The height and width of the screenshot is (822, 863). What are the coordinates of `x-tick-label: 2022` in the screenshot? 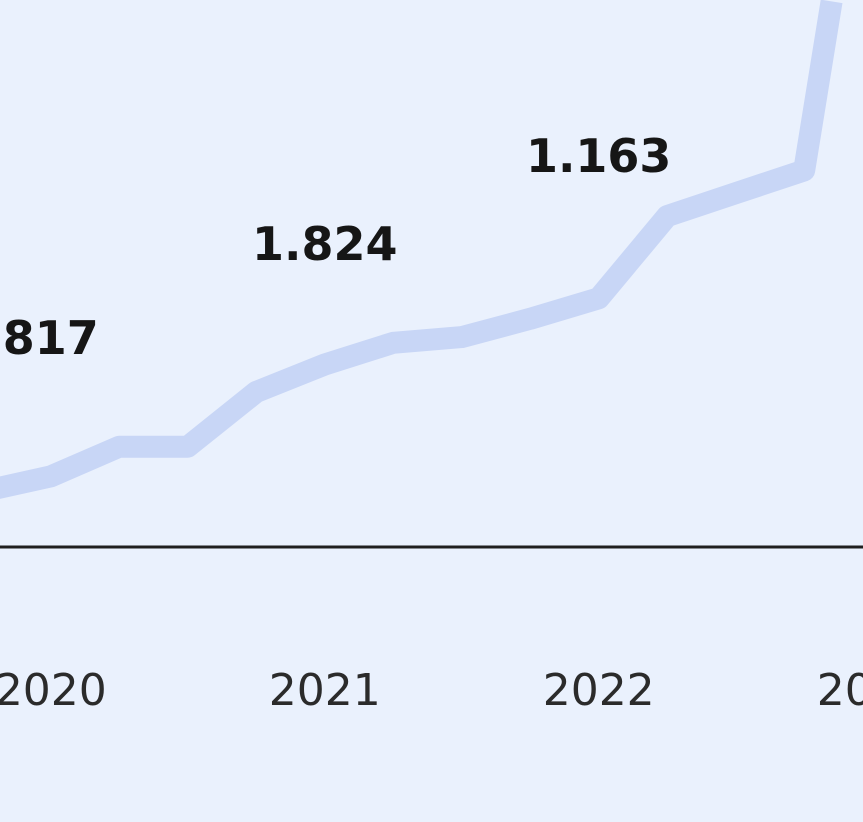 It's located at (599, 690).